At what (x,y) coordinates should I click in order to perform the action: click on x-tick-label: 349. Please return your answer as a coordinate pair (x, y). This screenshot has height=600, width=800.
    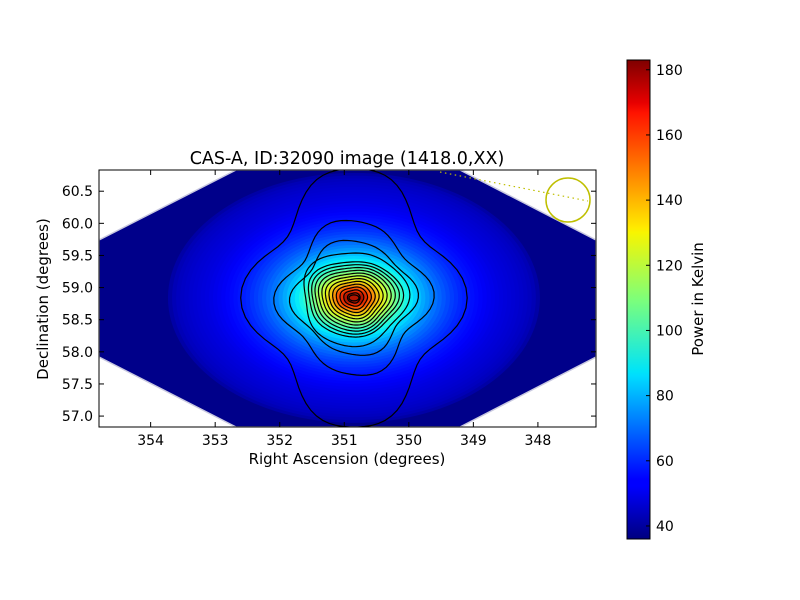
    Looking at the image, I should click on (473, 441).